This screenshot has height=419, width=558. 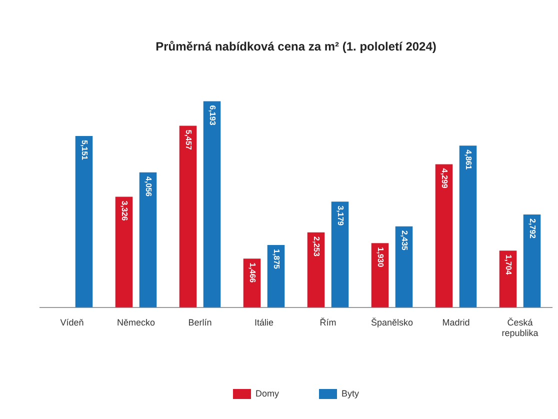 I want to click on data-label: 4,861, so click(x=468, y=160).